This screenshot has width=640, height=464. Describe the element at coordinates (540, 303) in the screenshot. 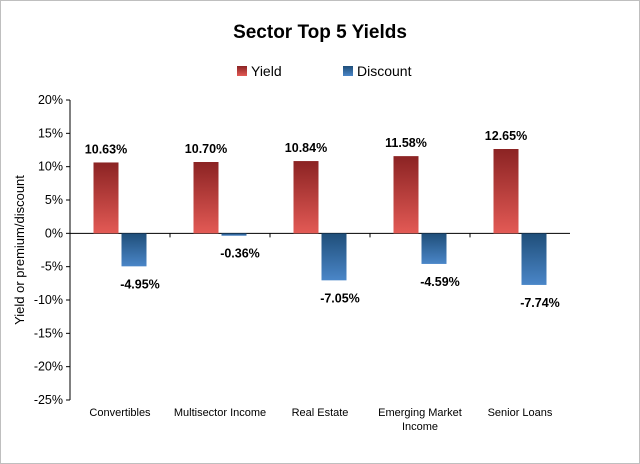

I see `data-label-discount: -7.74%` at that location.